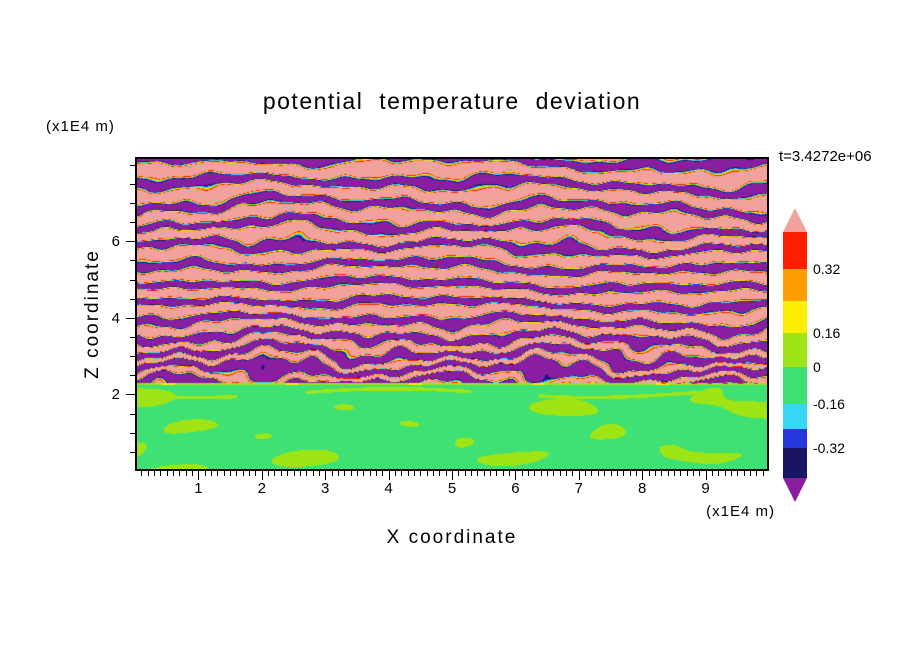 The image size is (904, 654). I want to click on colorbar-bottom-arrow, so click(795, 490).